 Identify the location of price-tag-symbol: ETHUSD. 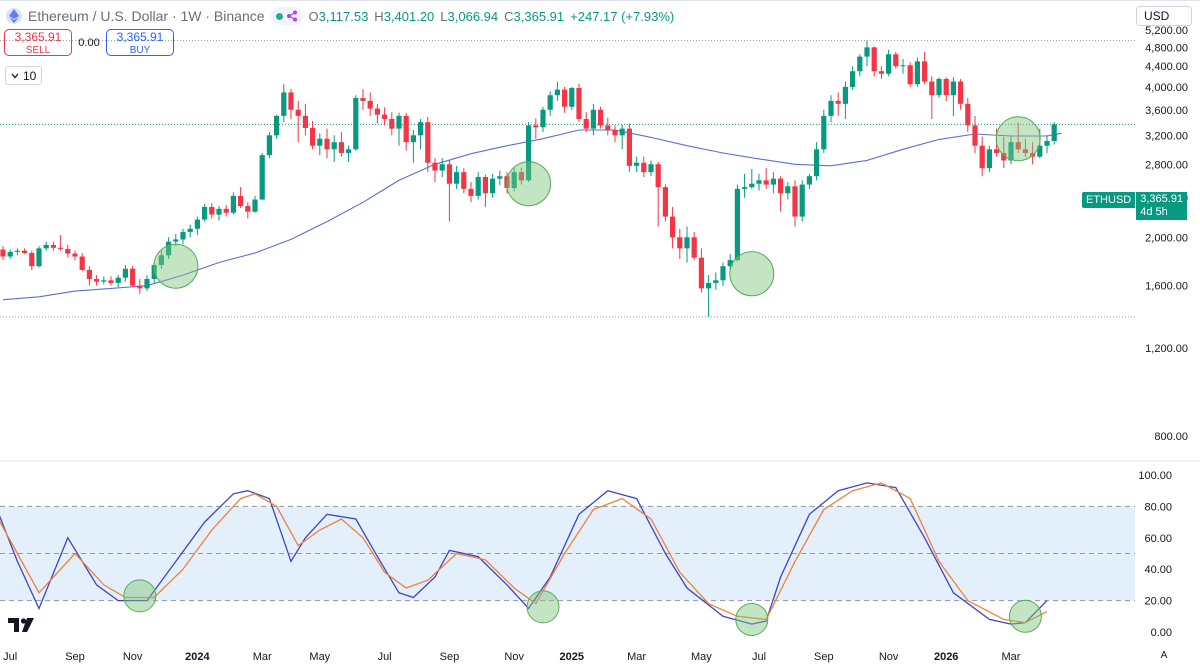
(1109, 200).